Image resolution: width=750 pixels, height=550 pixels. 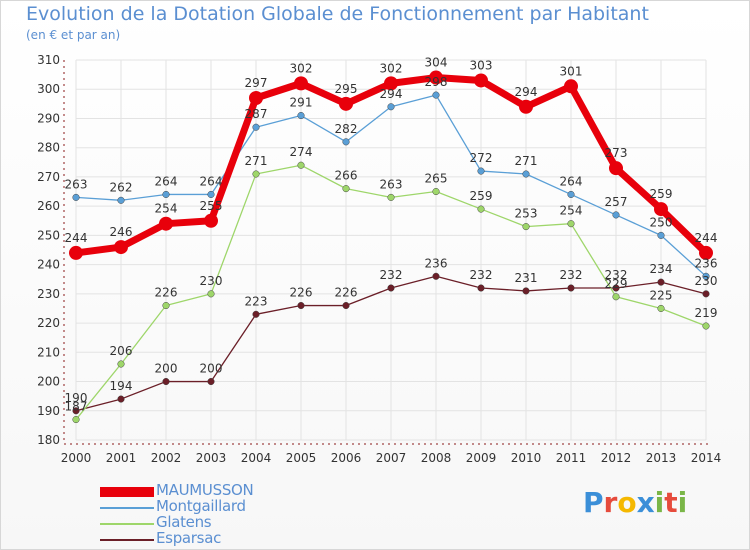 What do you see at coordinates (48, 118) in the screenshot?
I see `y-tick-label: 290` at bounding box center [48, 118].